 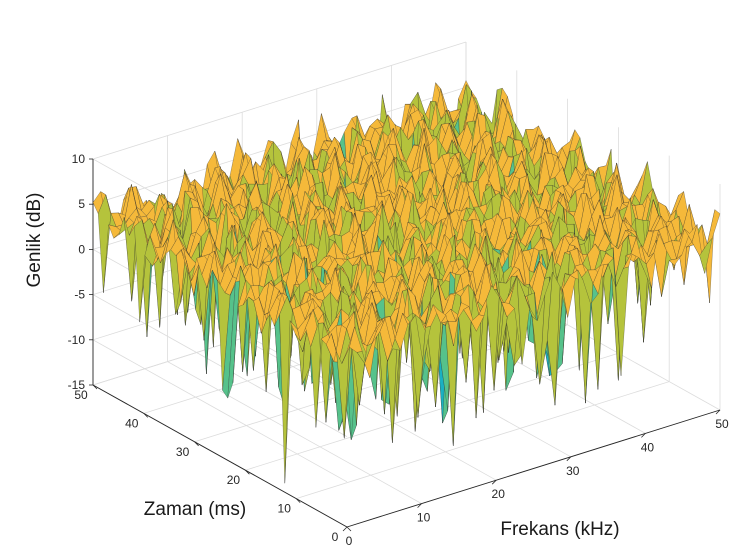 What do you see at coordinates (79, 295) in the screenshot?
I see `z-tick-label: -5` at bounding box center [79, 295].